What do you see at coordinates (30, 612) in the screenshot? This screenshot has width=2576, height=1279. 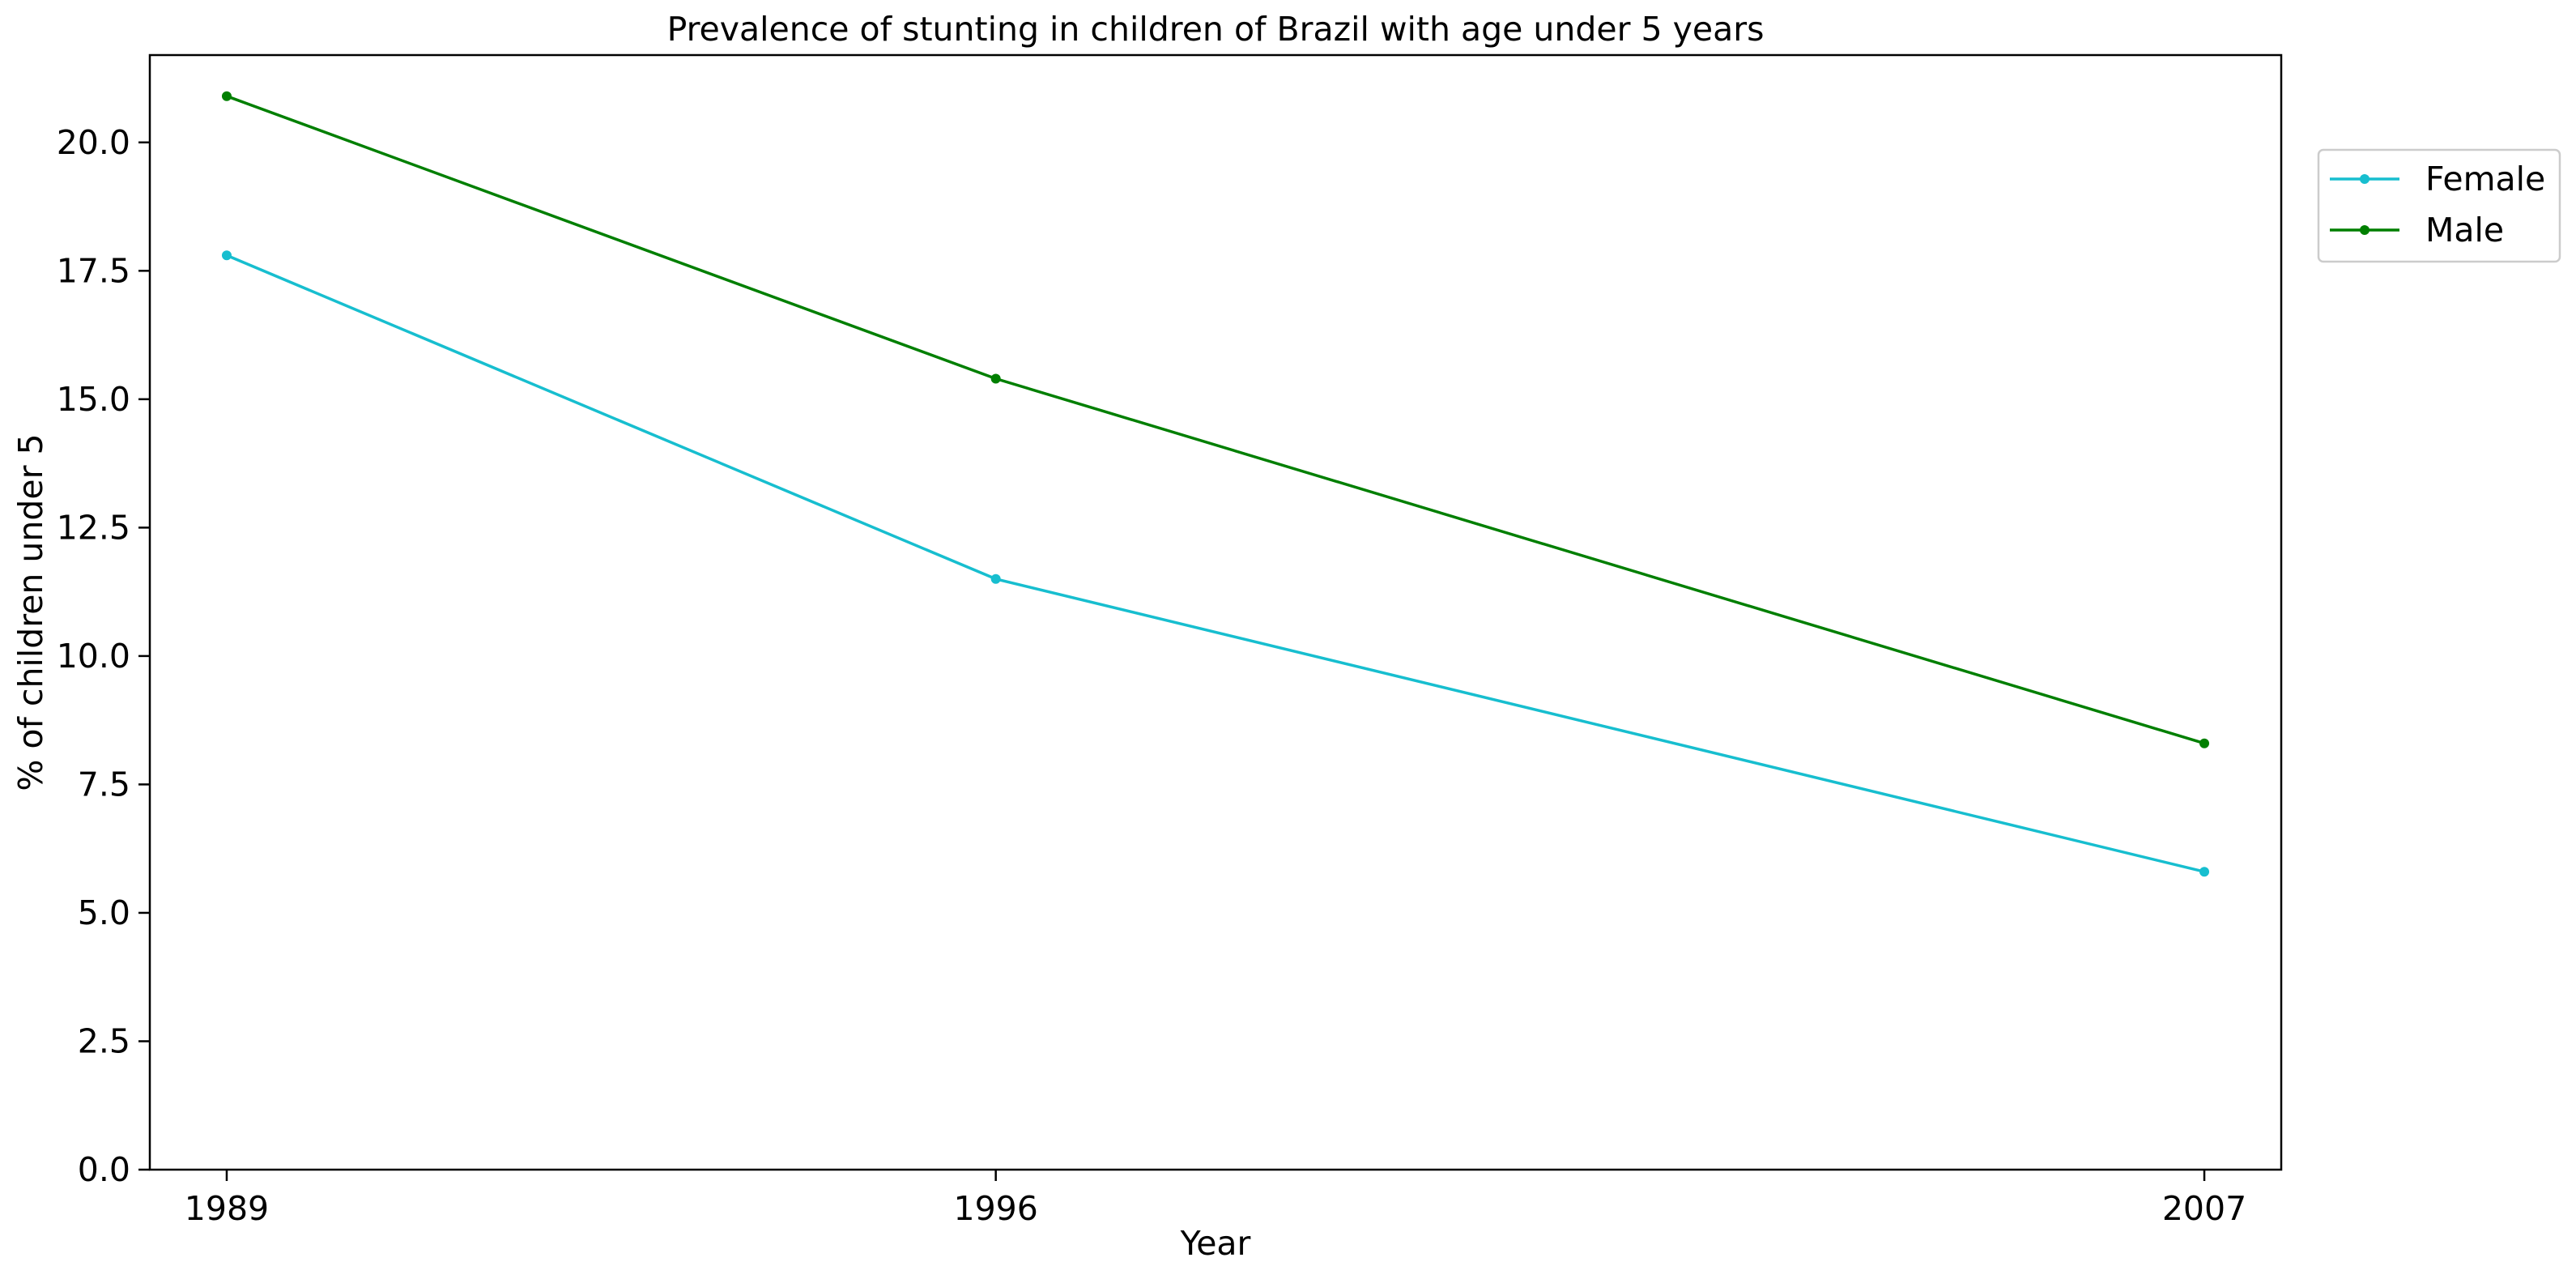 I see `y-axis-label: % of children under 5` at bounding box center [30, 612].